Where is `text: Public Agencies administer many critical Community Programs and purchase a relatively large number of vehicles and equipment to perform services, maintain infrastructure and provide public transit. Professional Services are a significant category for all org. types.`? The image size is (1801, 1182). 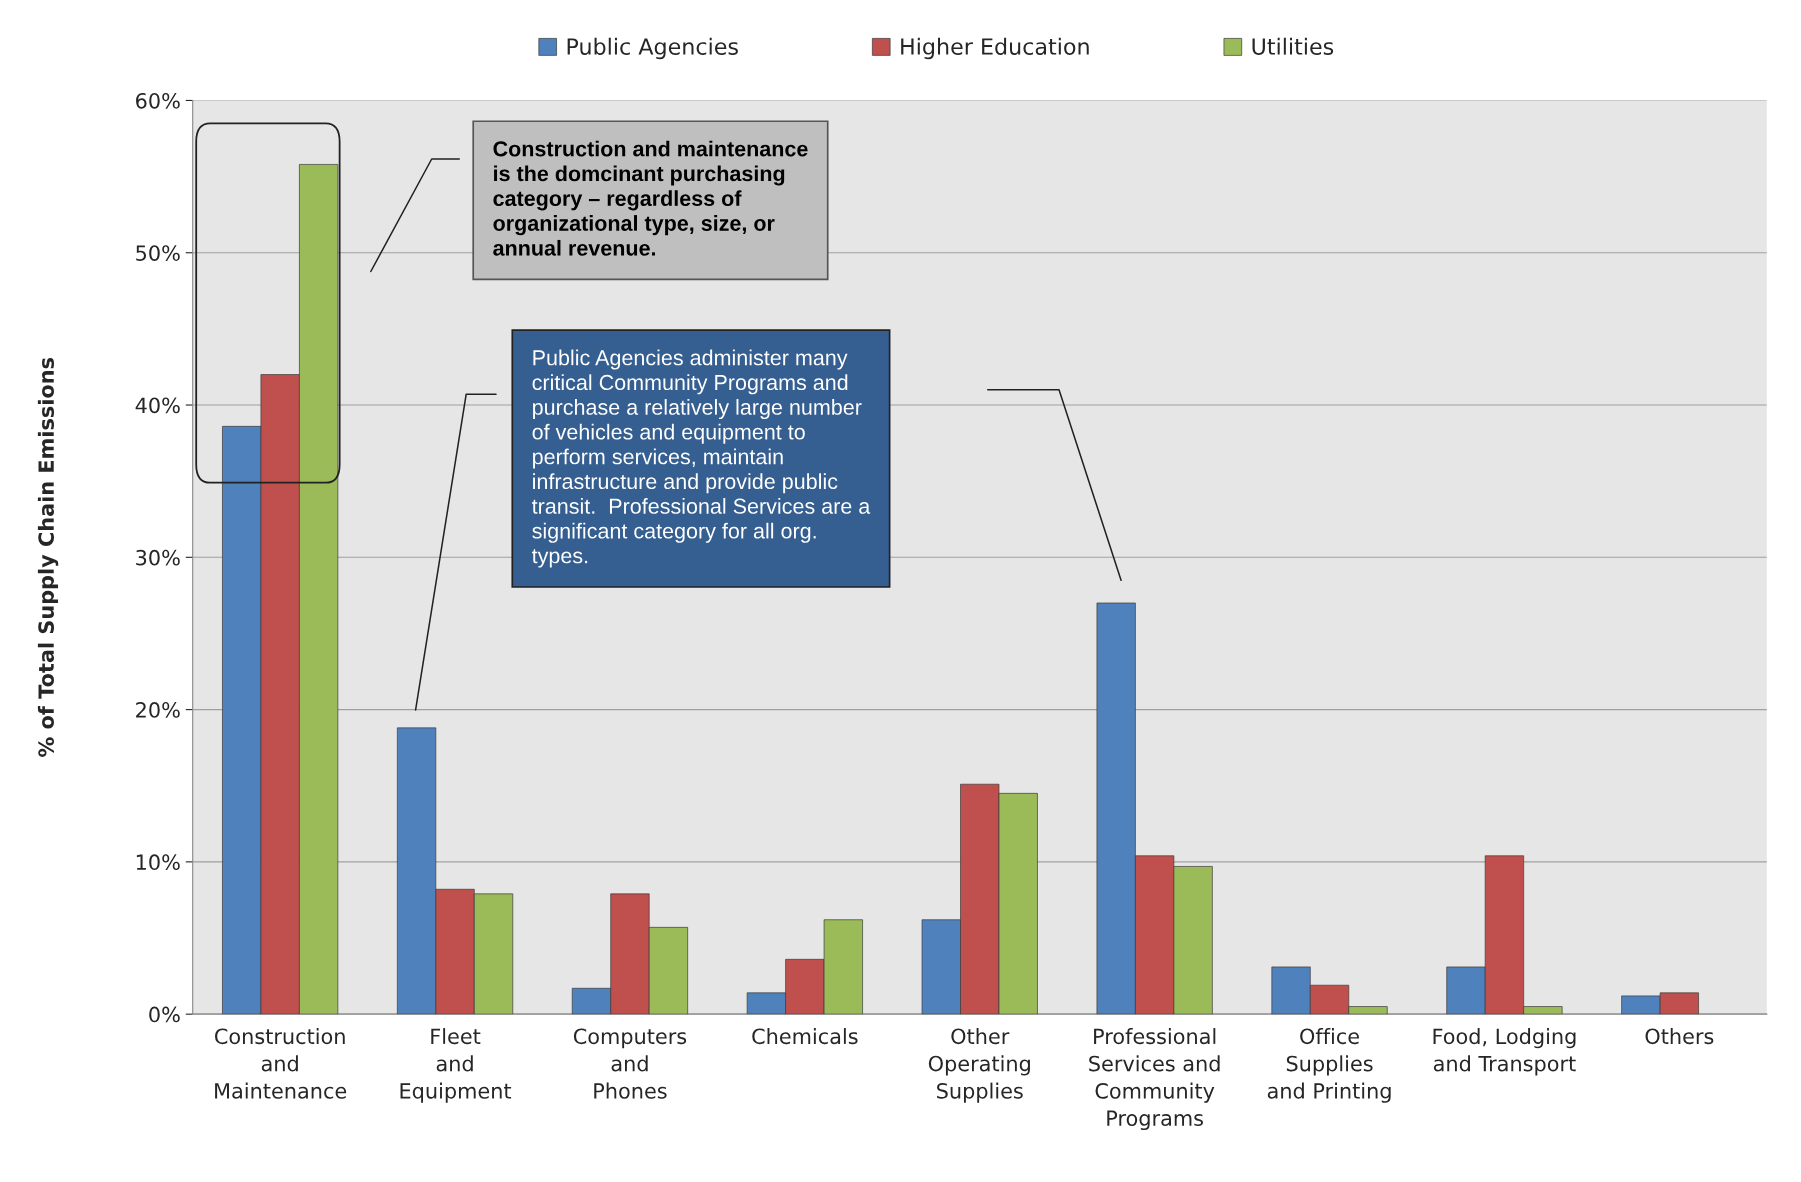 text: Public Agencies administer many critical Community Programs and purchase a relatively large number of vehicles and equipment to perform services, maintain infrastructure and provide public transit. Professional Services are a significant category for all org. types. is located at coordinates (701, 458).